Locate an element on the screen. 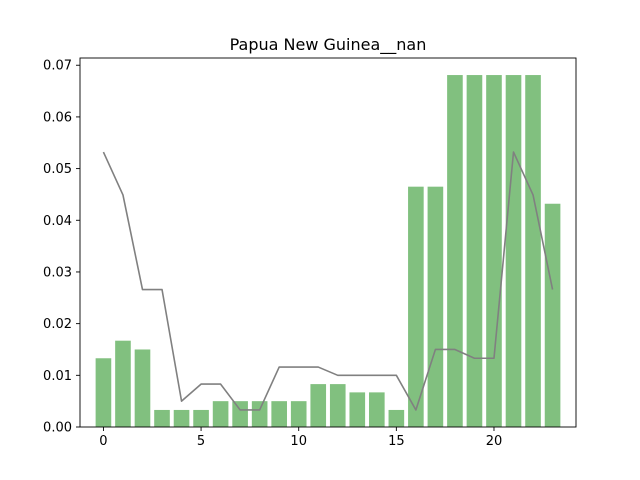 Image resolution: width=640 pixels, height=480 pixels. x-tick-label-10: 10 is located at coordinates (298, 441).